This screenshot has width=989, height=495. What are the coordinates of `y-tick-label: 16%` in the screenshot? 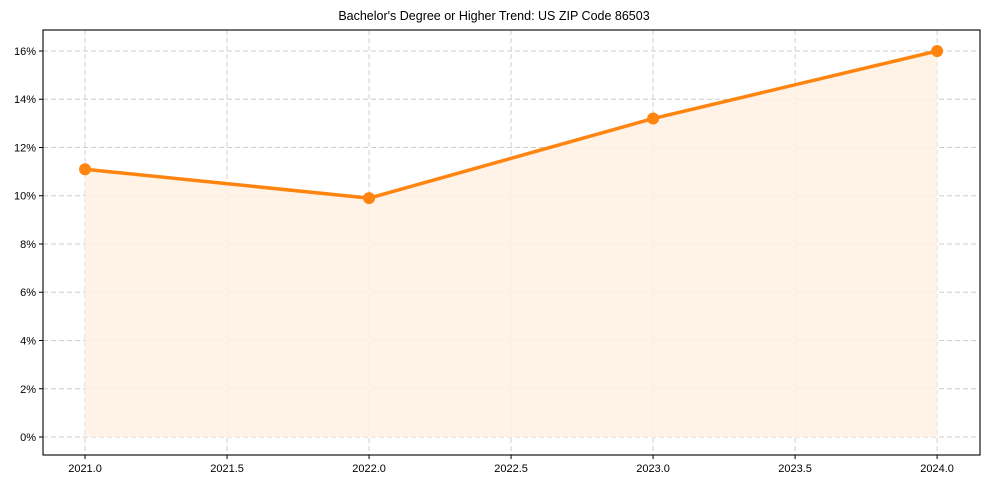 It's located at (25, 52).